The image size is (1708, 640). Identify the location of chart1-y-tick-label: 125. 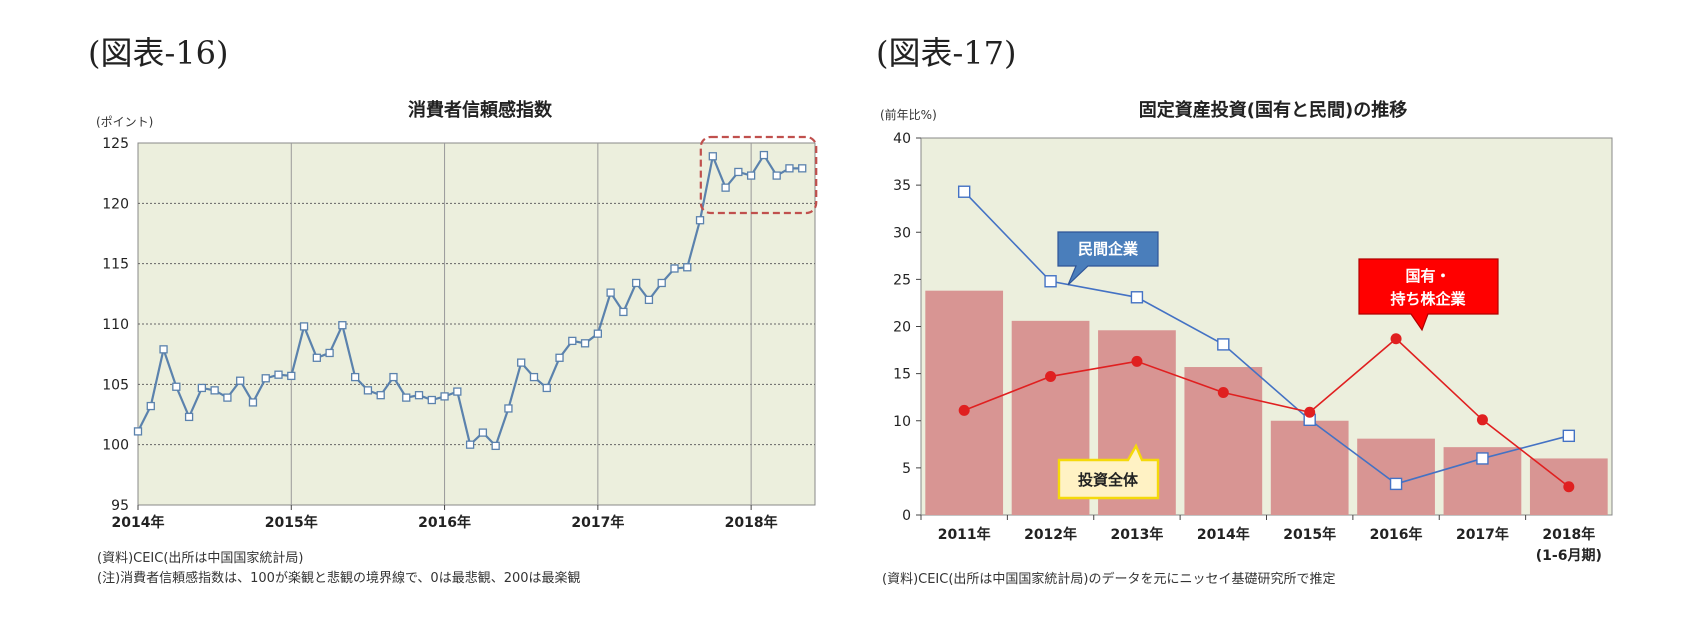
(115, 144).